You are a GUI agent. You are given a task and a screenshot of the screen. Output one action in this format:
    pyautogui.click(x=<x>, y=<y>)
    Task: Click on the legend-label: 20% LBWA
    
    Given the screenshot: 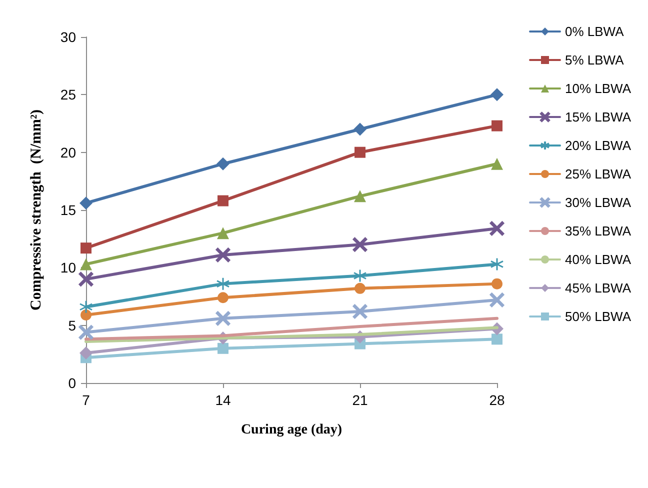 What is the action you would take?
    pyautogui.click(x=598, y=145)
    